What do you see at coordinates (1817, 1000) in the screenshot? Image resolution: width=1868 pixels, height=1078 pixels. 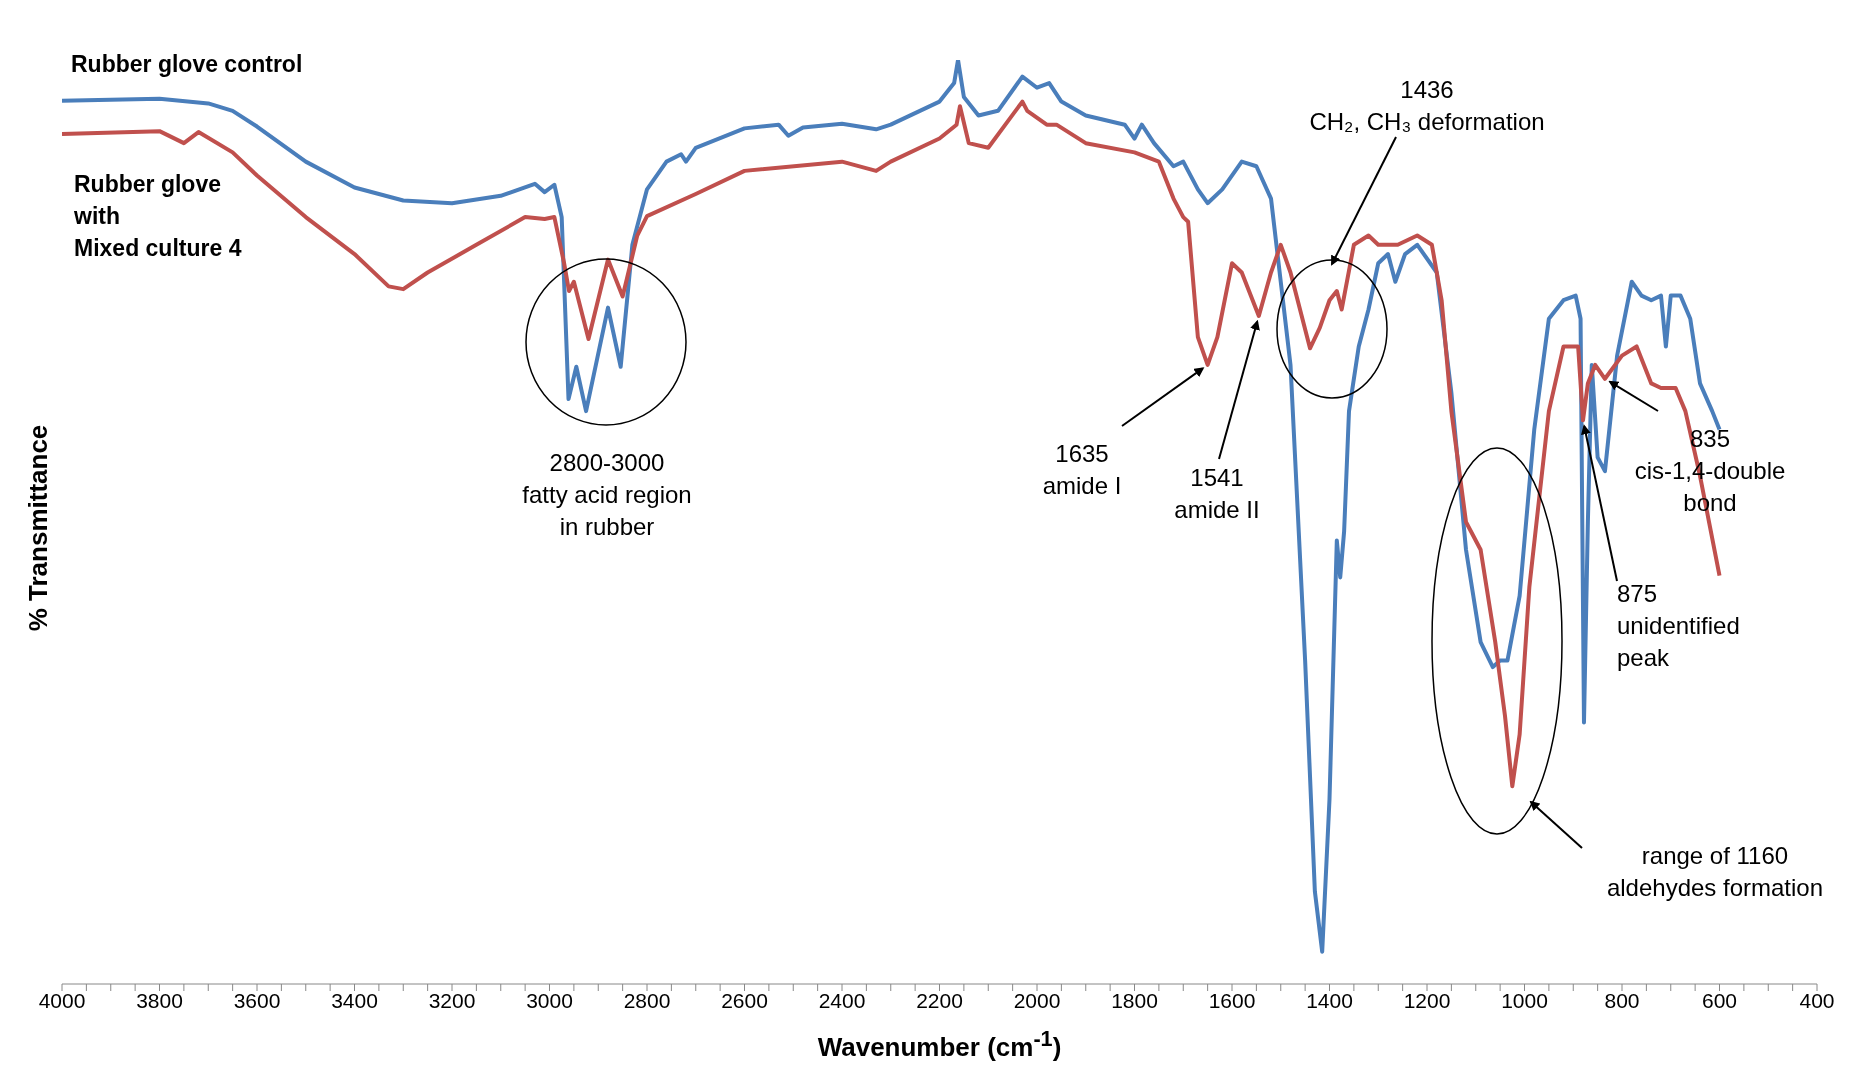 I see `x-tick-label: 400` at bounding box center [1817, 1000].